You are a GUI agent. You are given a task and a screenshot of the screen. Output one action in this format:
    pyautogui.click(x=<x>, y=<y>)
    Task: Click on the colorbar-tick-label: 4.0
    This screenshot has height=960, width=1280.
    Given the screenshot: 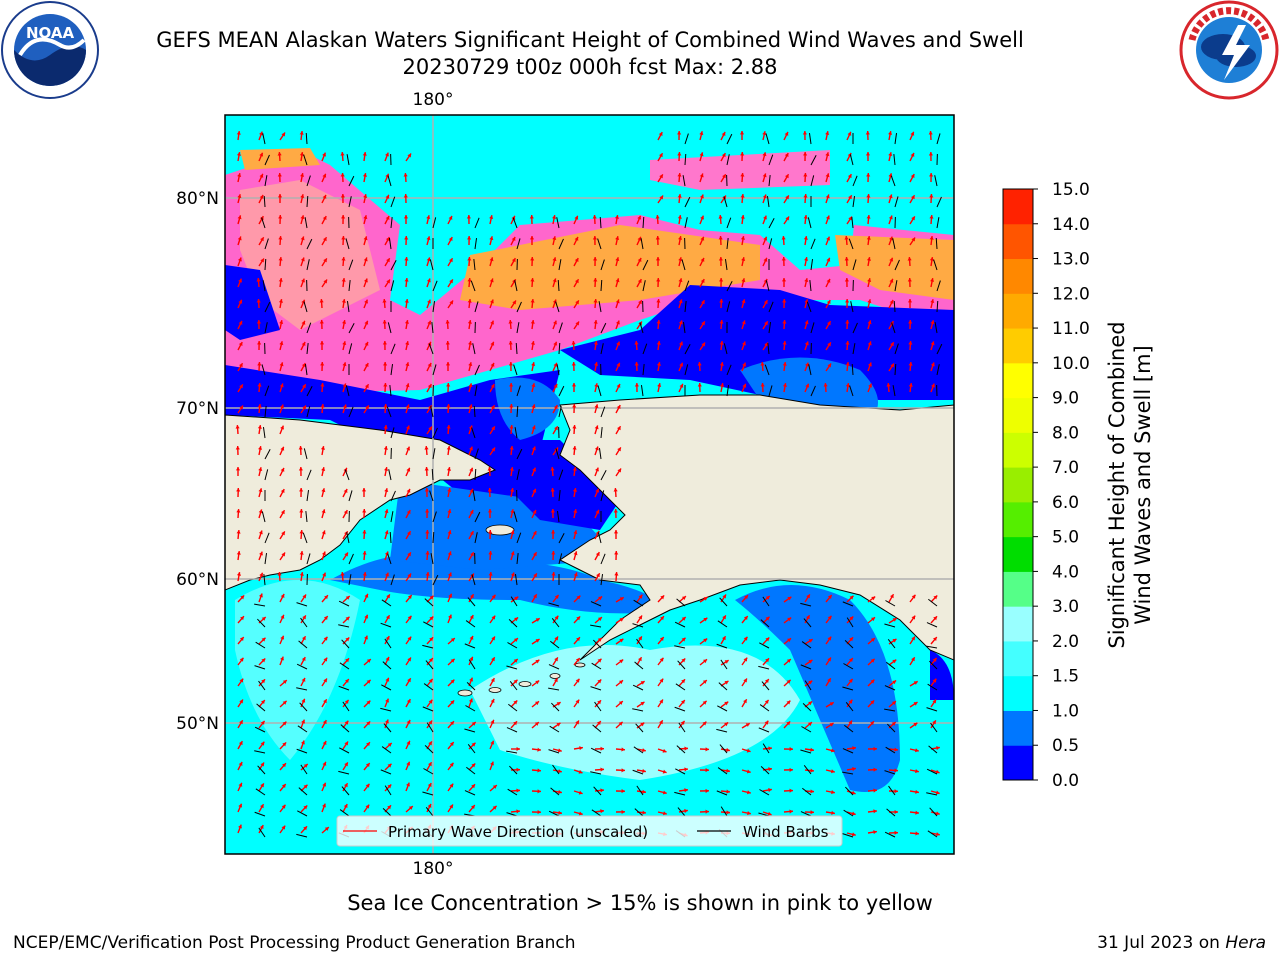 What is the action you would take?
    pyautogui.click(x=1065, y=572)
    